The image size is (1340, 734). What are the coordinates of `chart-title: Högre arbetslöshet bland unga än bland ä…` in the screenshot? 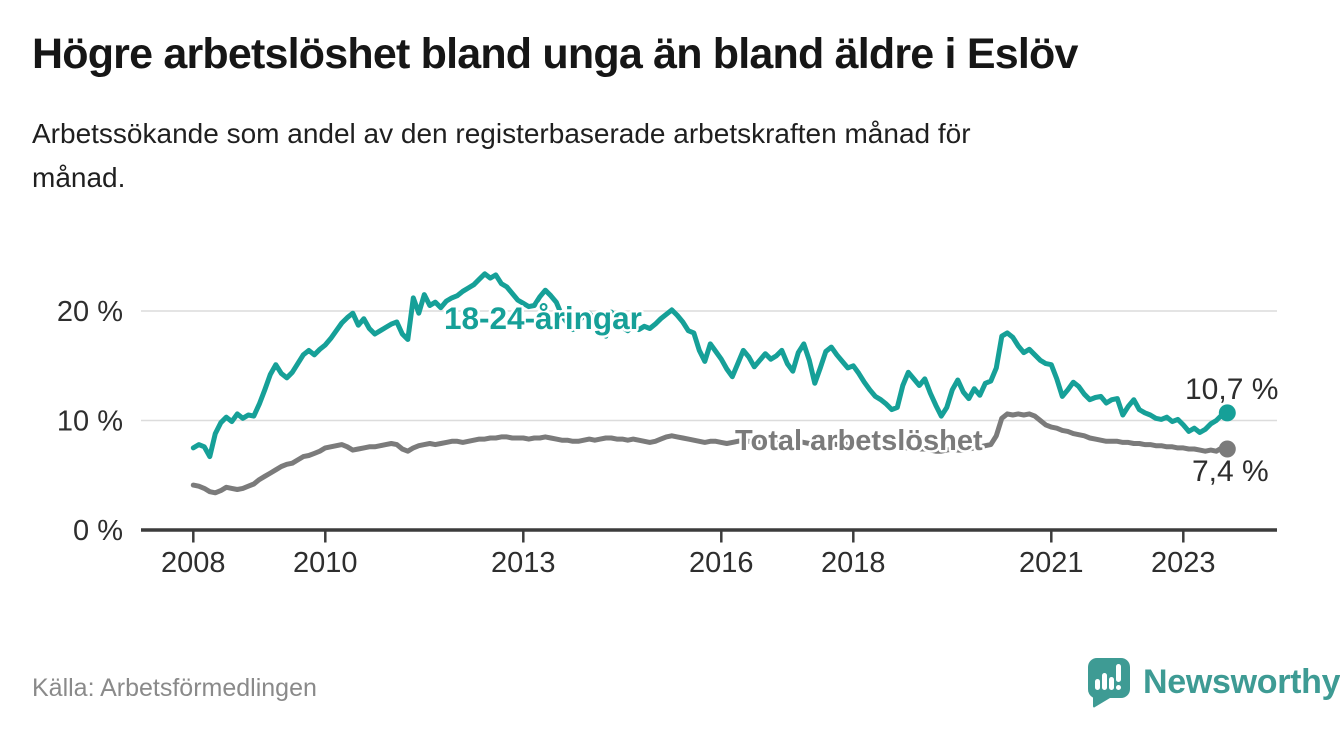 It's located at (555, 54).